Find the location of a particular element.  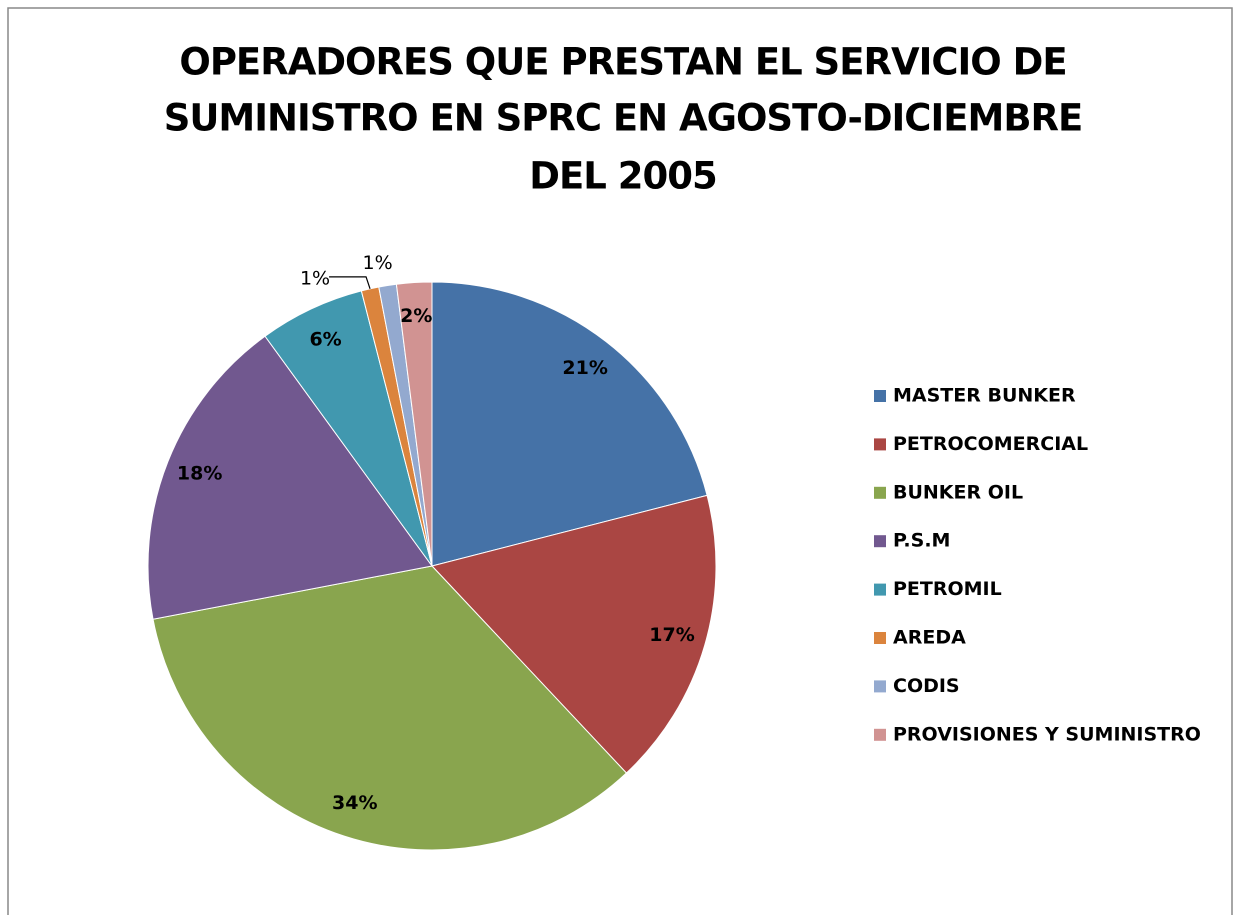

chart-title: DEL 2005 is located at coordinates (622, 176).